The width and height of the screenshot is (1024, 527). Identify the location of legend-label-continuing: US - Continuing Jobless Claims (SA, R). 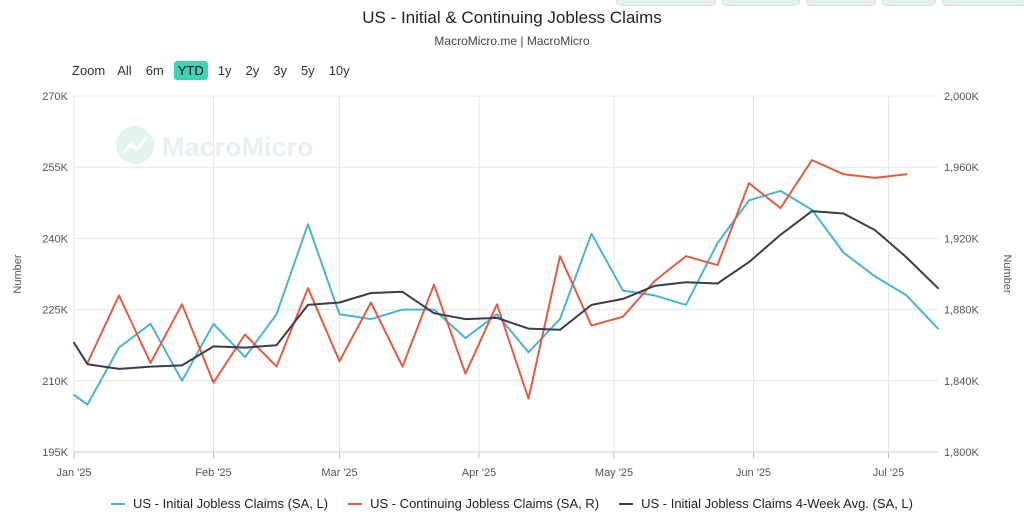
(485, 503).